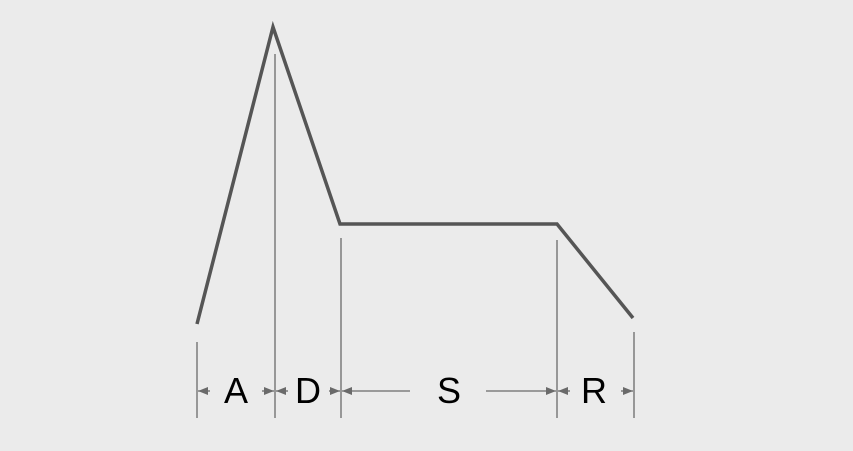 This screenshot has height=451, width=853. I want to click on sustain-label: S, so click(449, 390).